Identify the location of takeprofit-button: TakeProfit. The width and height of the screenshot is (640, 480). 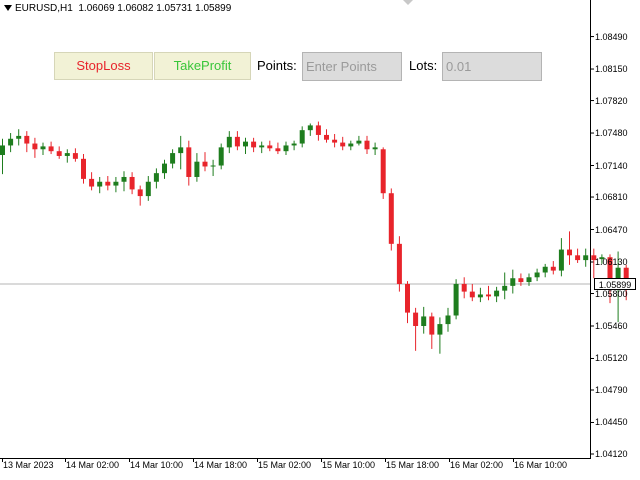
(202, 66).